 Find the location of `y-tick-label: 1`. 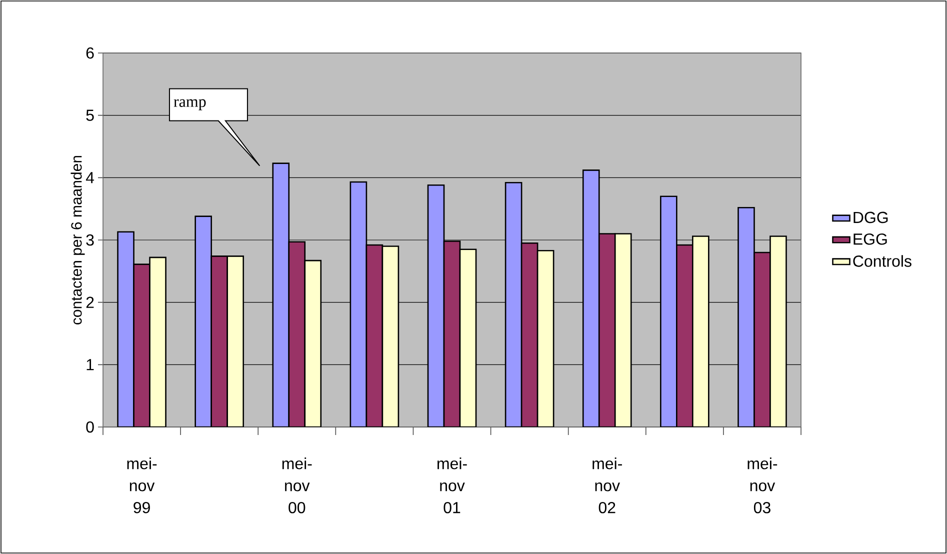

y-tick-label: 1 is located at coordinates (90, 364).